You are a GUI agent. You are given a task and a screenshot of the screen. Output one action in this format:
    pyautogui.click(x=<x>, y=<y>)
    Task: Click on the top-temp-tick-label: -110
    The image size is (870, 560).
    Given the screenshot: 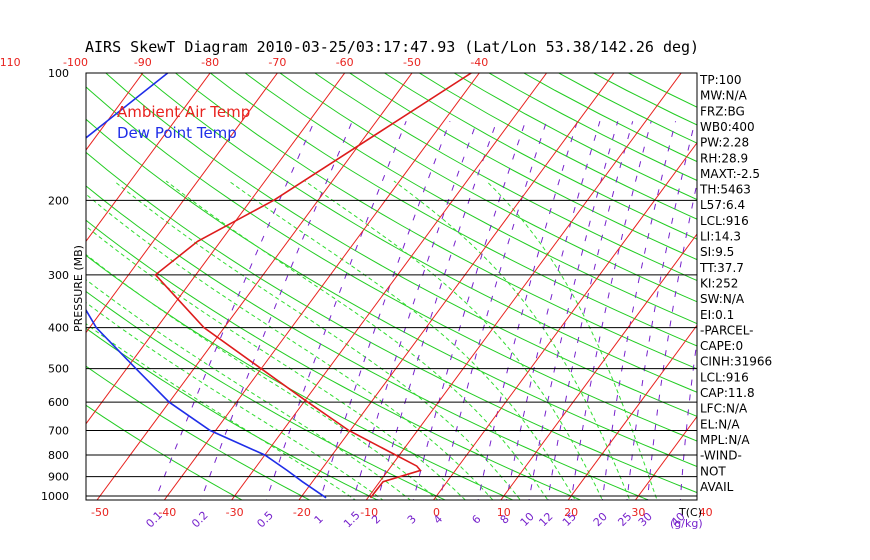 What is the action you would take?
    pyautogui.click(x=10, y=62)
    